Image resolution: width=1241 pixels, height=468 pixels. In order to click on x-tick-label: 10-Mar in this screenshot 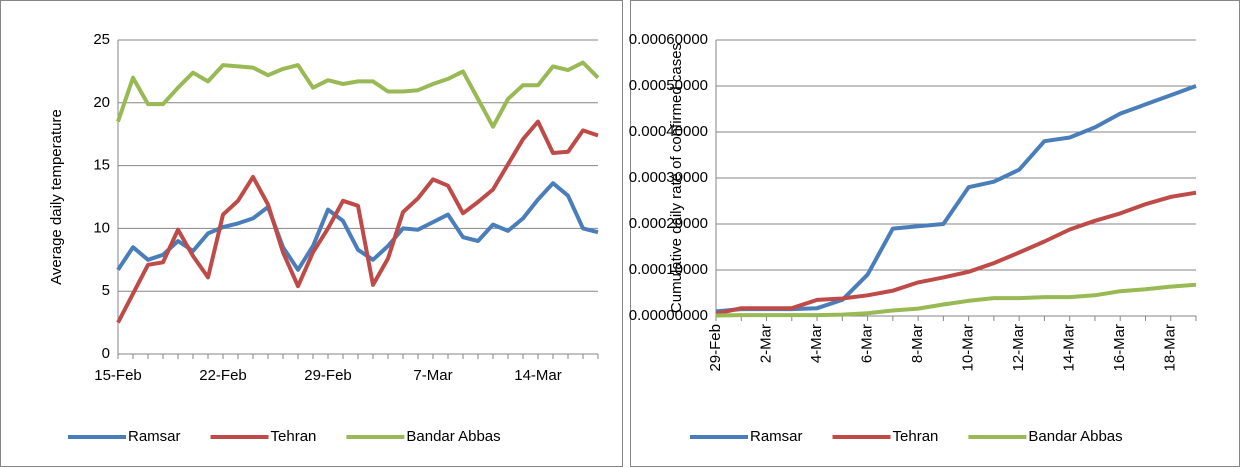, I will do `click(968, 348)`.